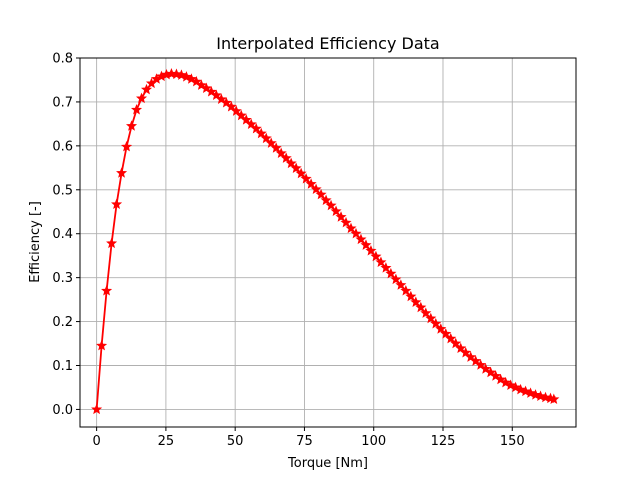  What do you see at coordinates (304, 441) in the screenshot?
I see `x-tick-label: 75` at bounding box center [304, 441].